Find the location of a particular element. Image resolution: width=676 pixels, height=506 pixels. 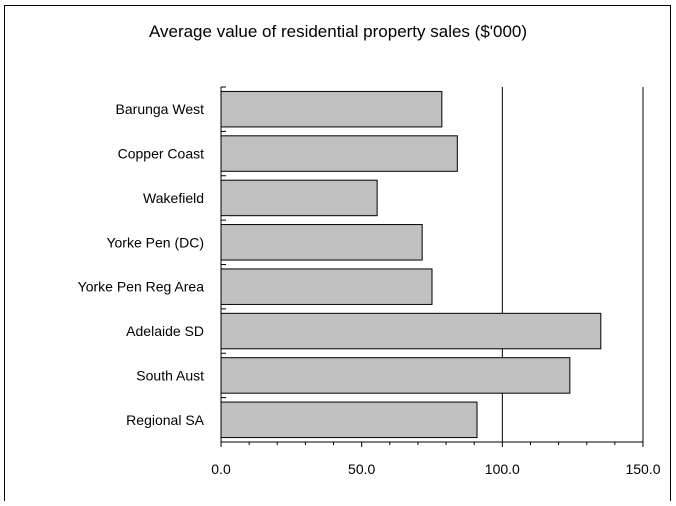

category-label: Copper Coast is located at coordinates (161, 154).